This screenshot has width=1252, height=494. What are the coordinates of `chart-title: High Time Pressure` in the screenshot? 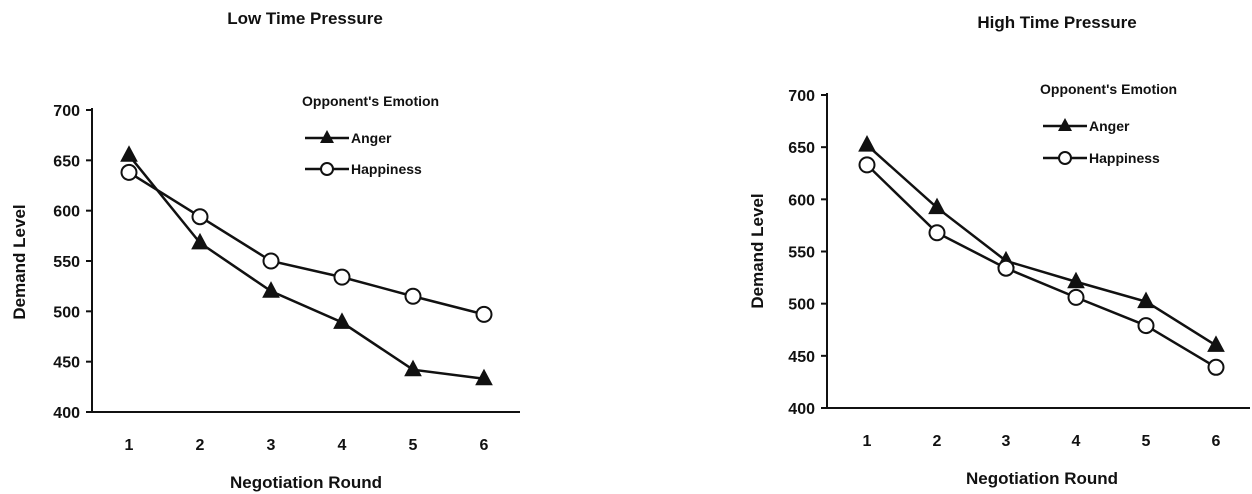 It's located at (1056, 22).